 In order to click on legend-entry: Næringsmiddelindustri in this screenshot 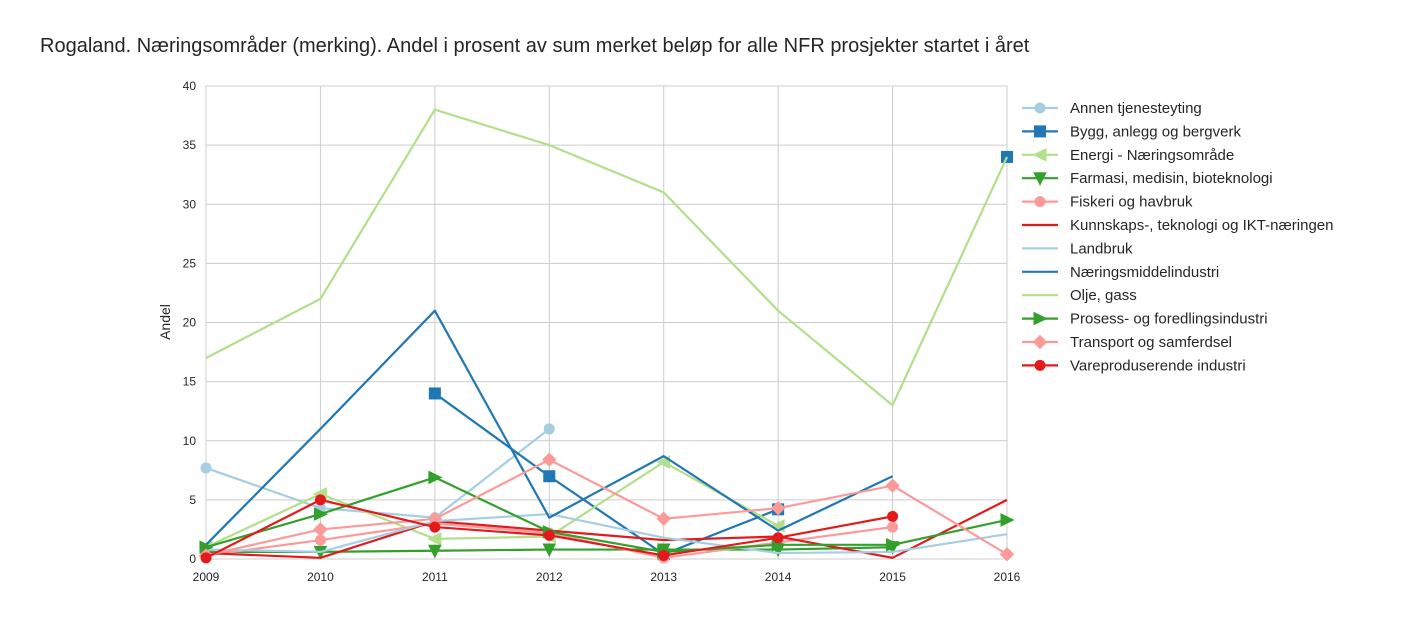, I will do `click(1120, 272)`.